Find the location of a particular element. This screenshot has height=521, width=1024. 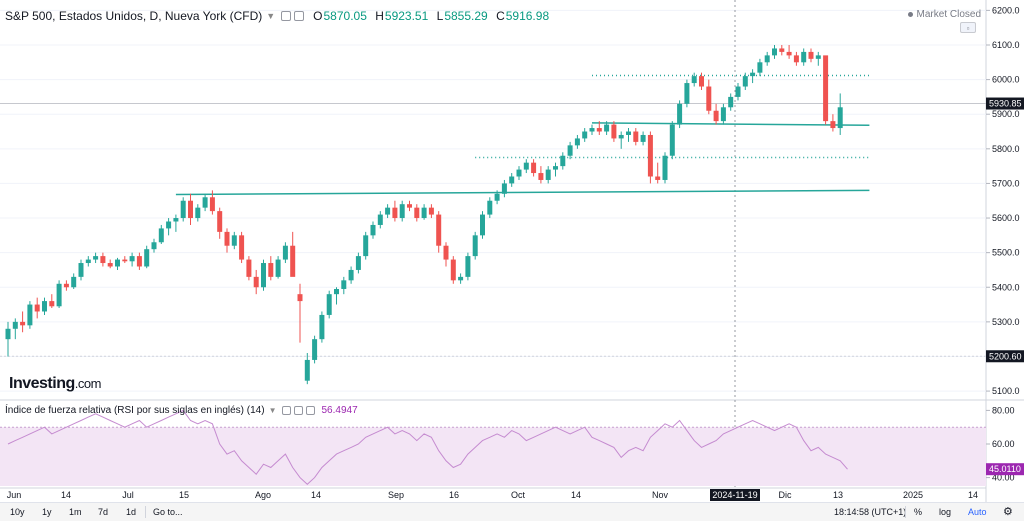

log-toggle: log is located at coordinates (945, 512).